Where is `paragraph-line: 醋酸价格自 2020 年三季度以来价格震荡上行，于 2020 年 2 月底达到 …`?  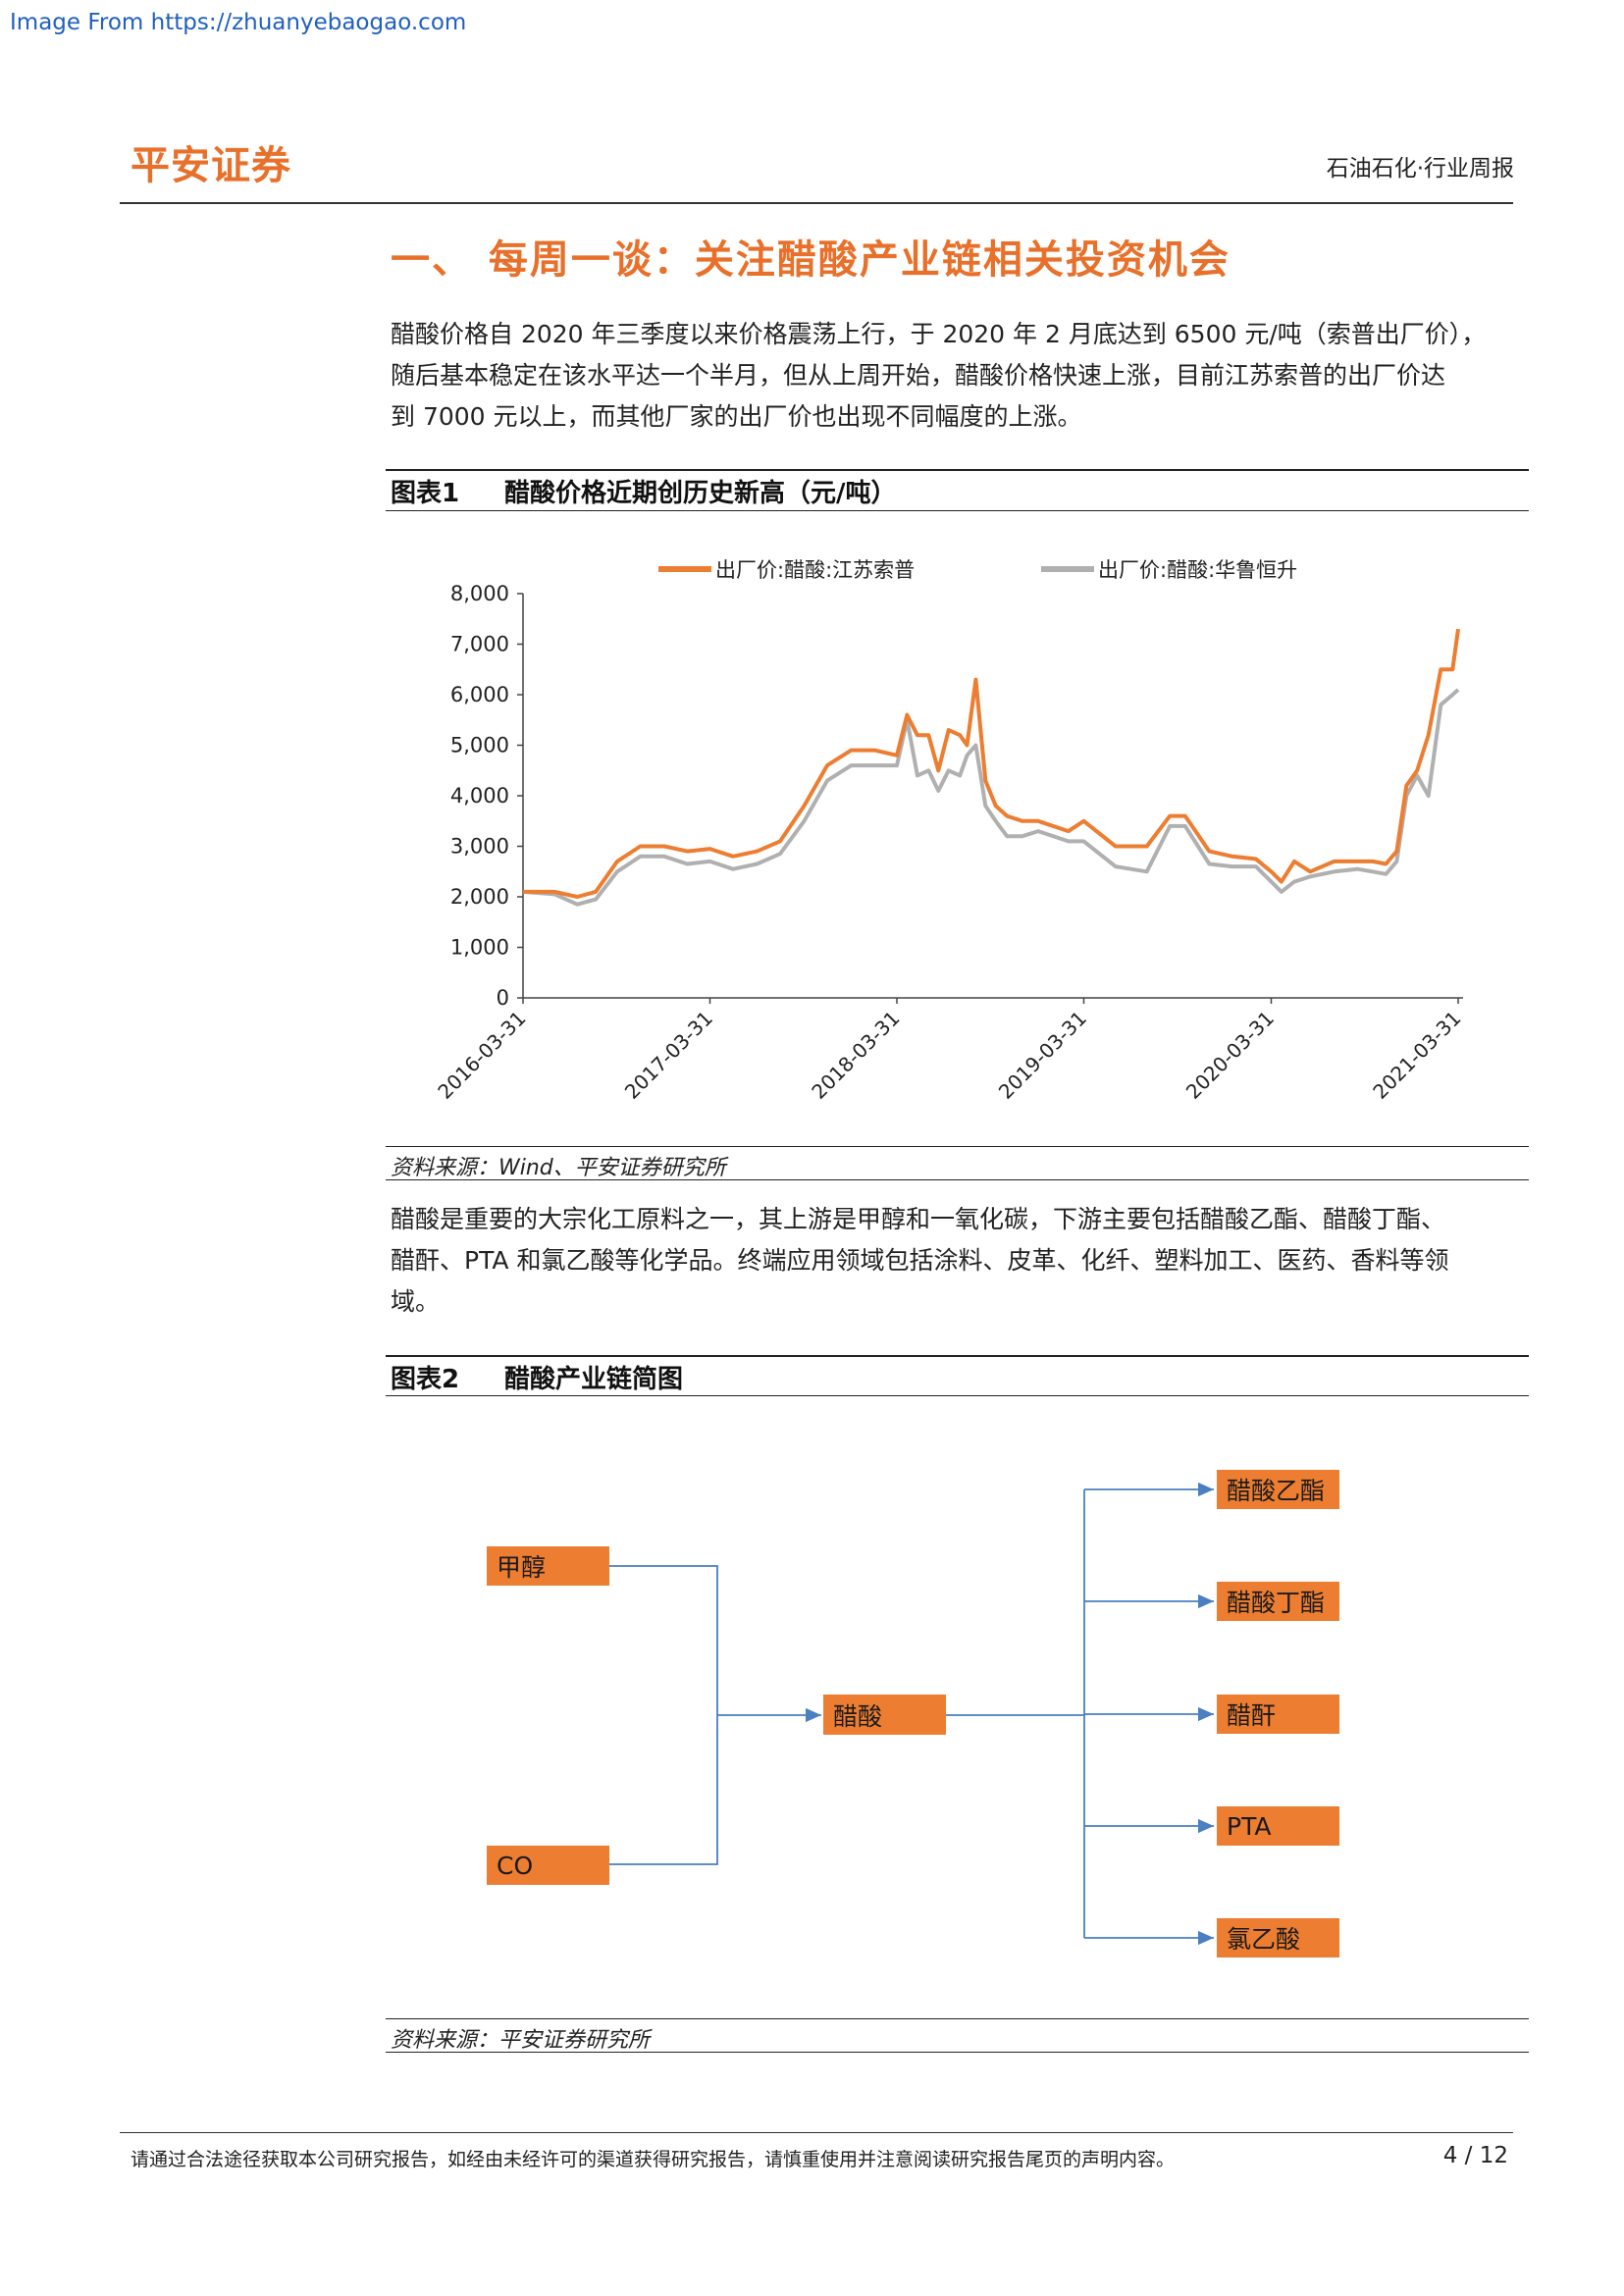 paragraph-line: 醋酸价格自 2020 年三季度以来价格震荡上行，于 2020 年 2 月底达到 … is located at coordinates (939, 334).